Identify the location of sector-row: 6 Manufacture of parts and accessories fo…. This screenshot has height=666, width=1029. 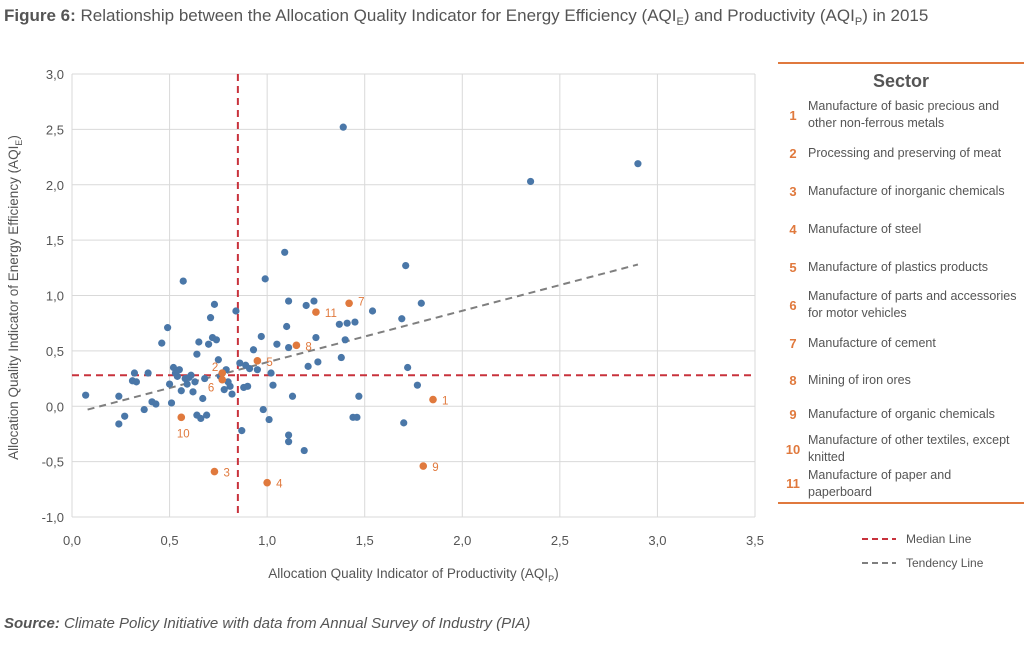
(901, 305).